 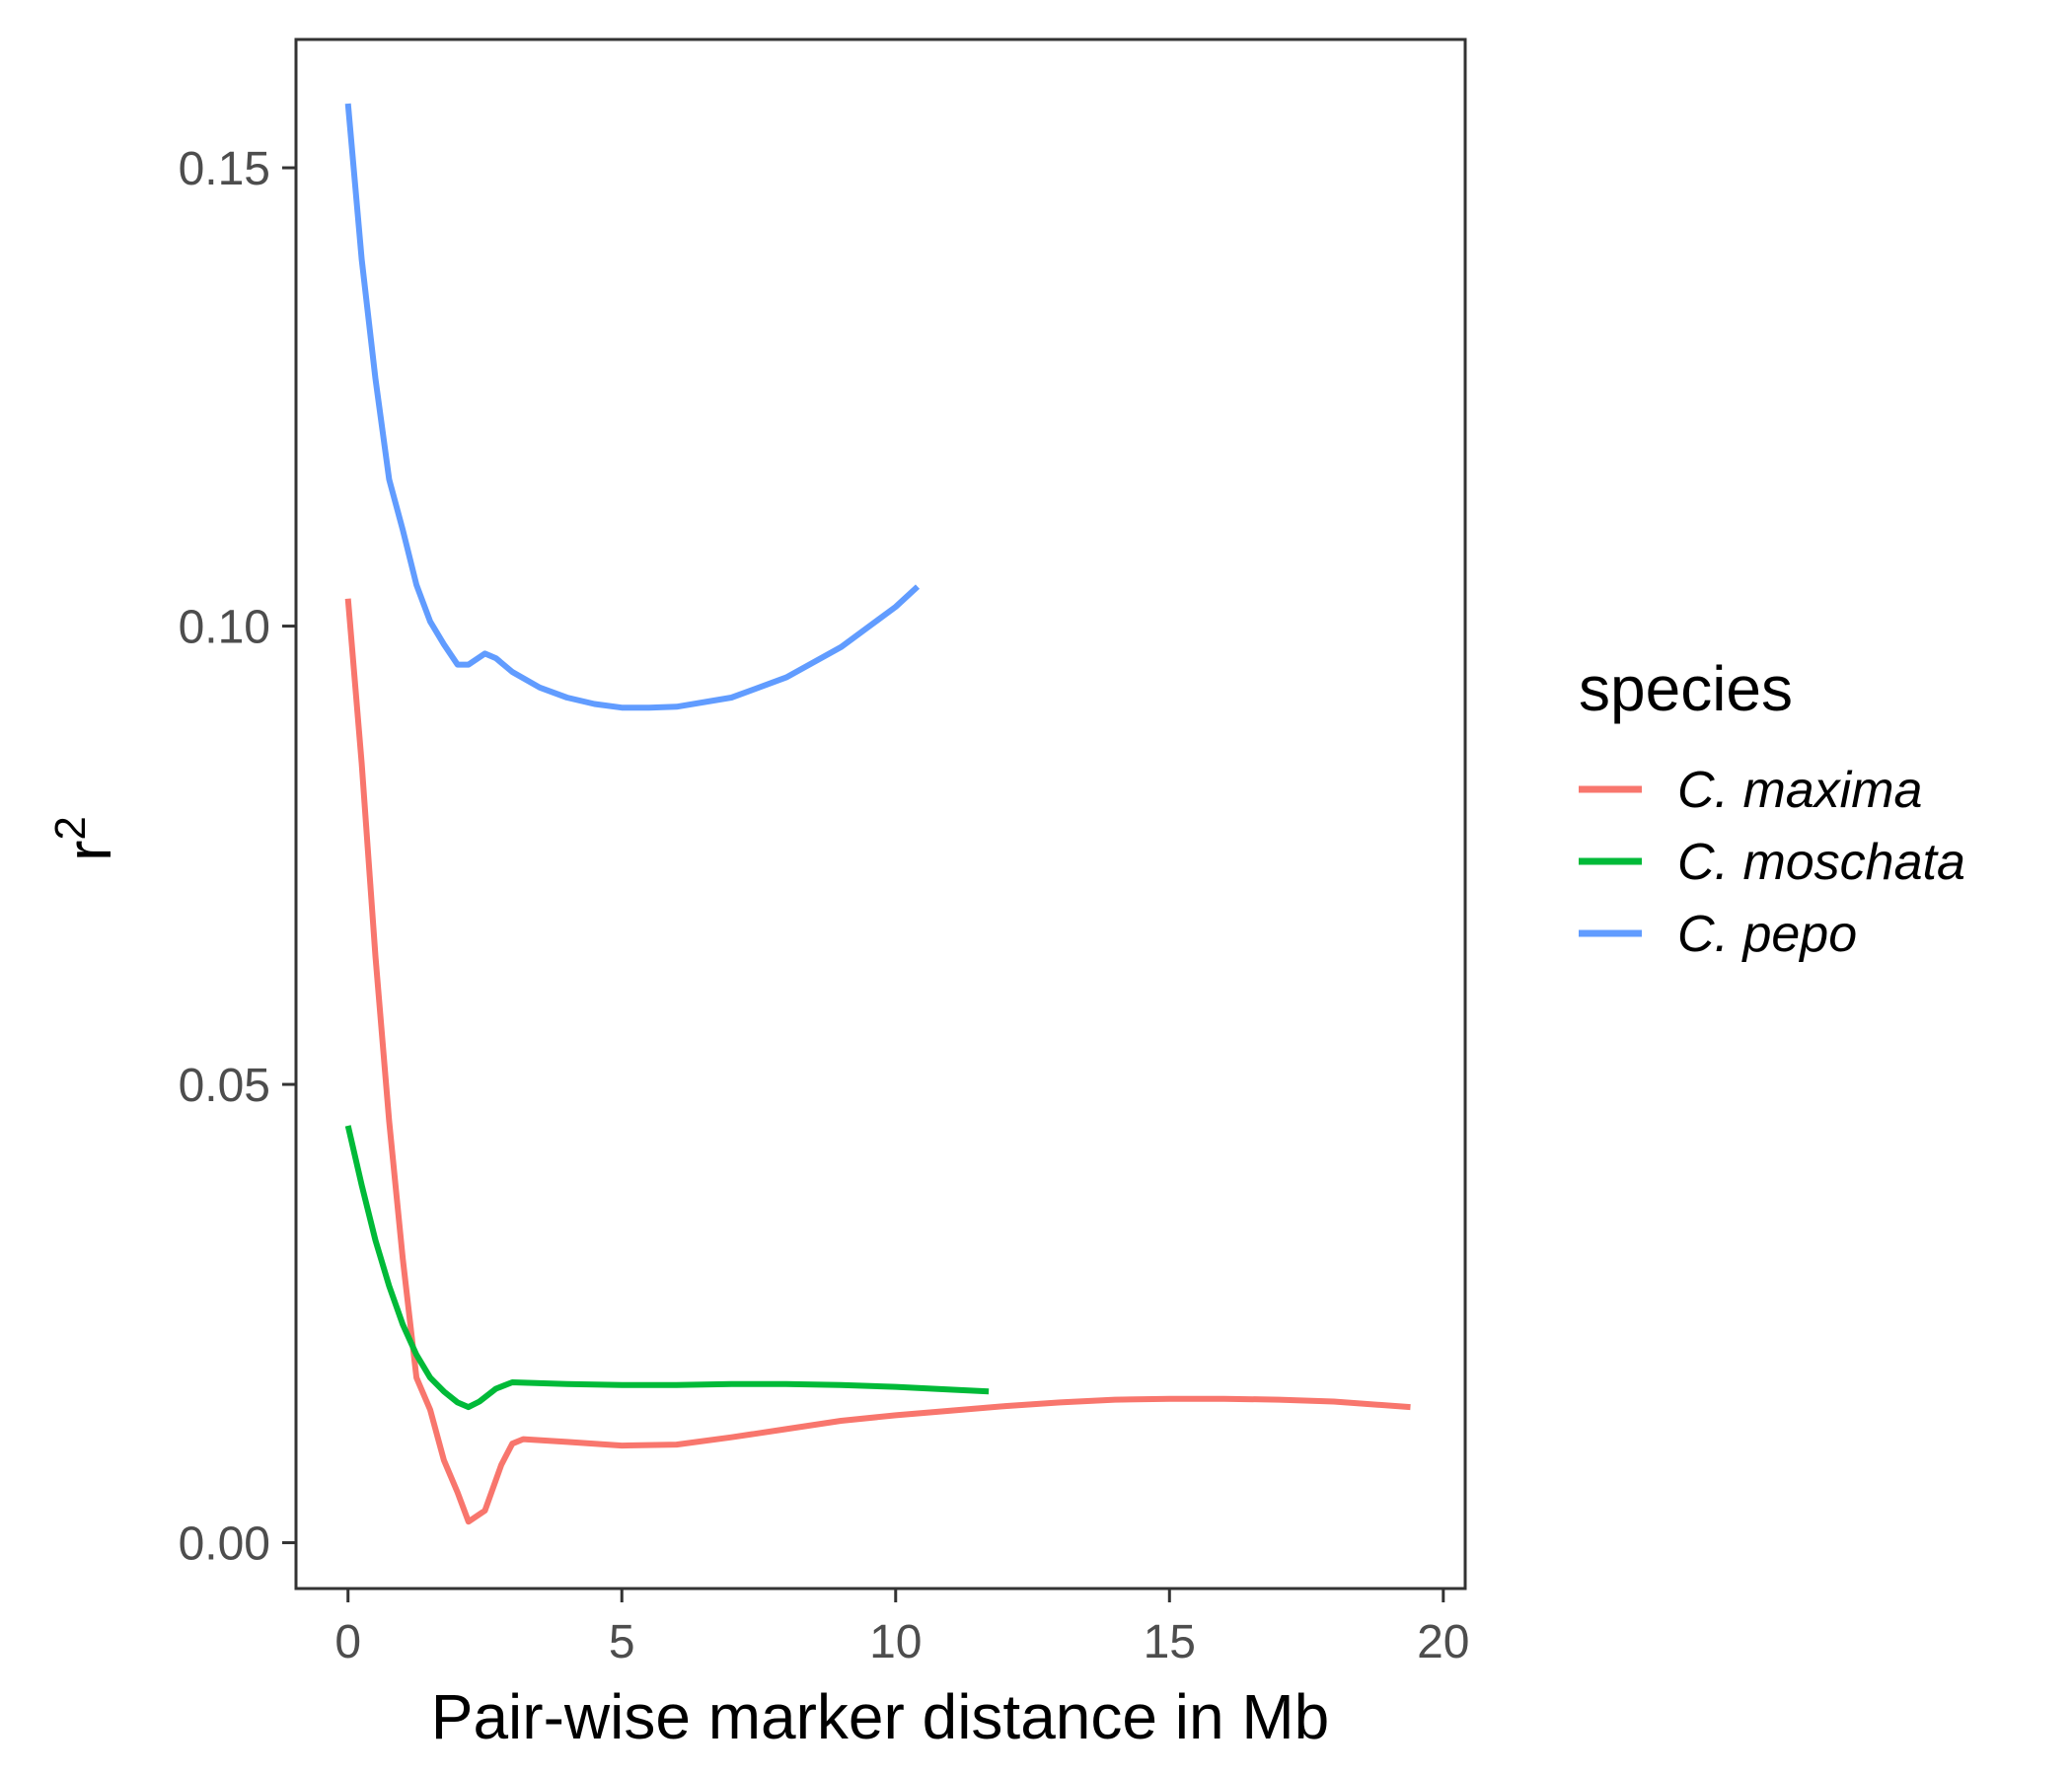 I want to click on y-axis-title-superscript: 2, so click(x=71, y=828).